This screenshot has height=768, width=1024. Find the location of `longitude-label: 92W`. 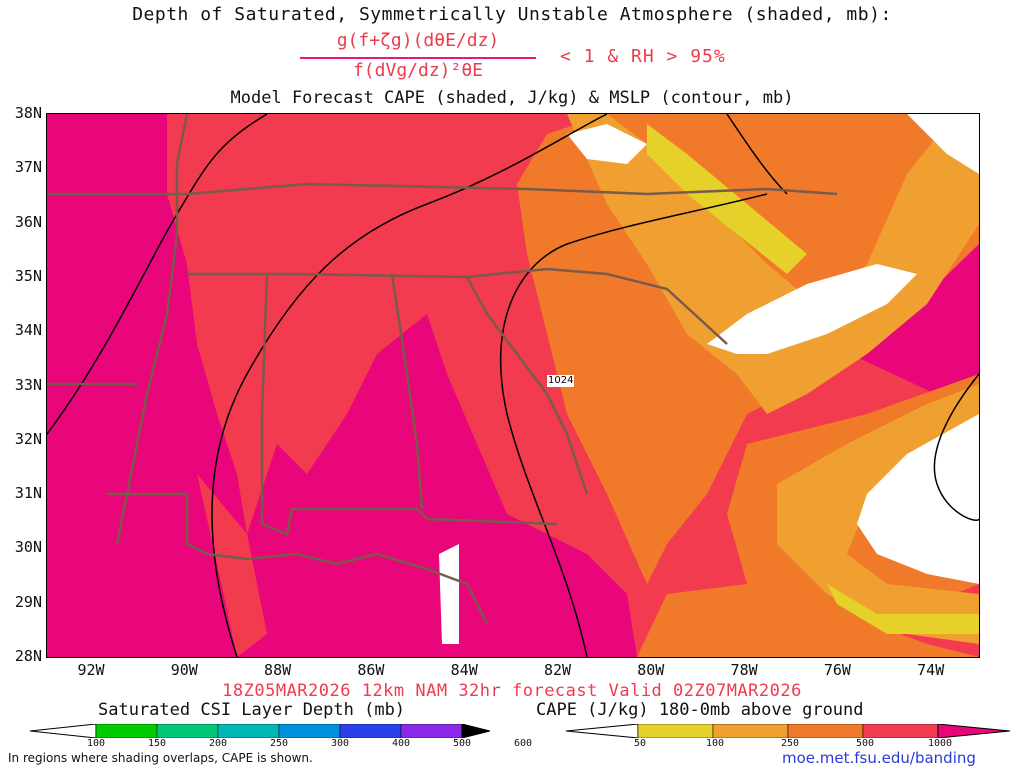

longitude-label: 92W is located at coordinates (91, 670).